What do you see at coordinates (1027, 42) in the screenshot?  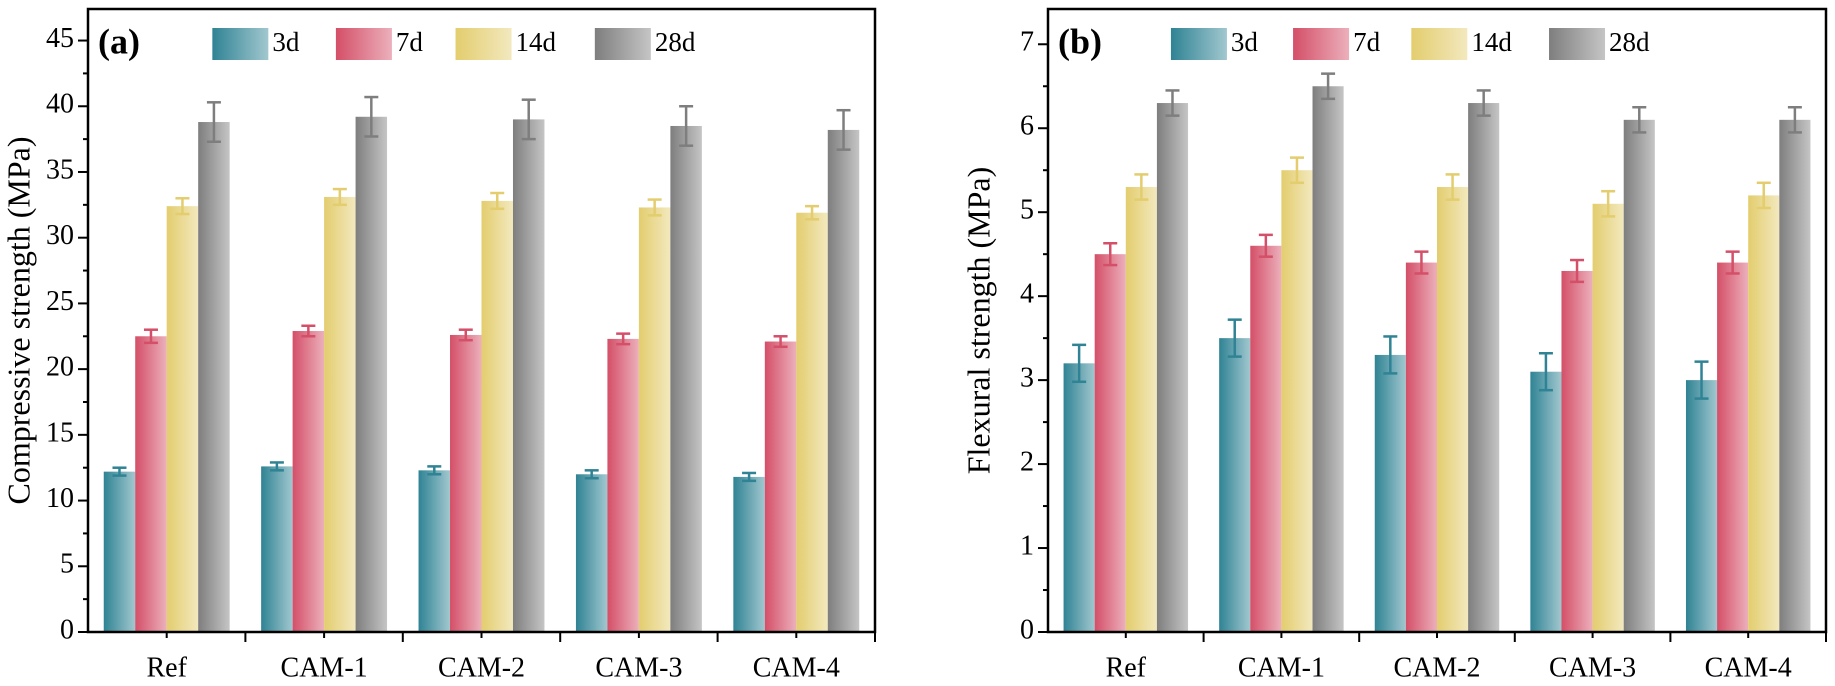 I see `y-tick-label: 7` at bounding box center [1027, 42].